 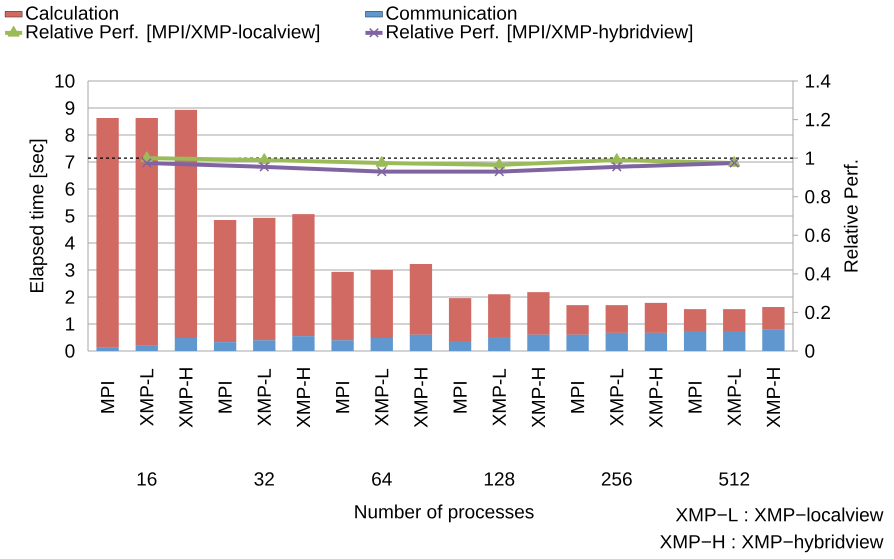 What do you see at coordinates (69, 216) in the screenshot?
I see `y-tick-label: 5` at bounding box center [69, 216].